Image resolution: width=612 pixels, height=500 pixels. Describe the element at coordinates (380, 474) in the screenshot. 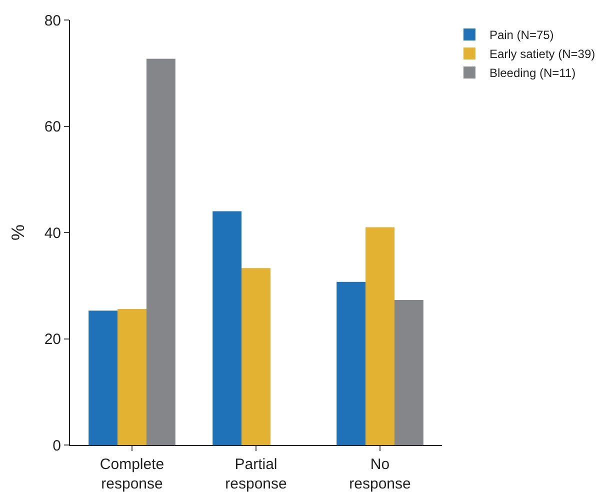

I see `x-tick-label: No response` at that location.